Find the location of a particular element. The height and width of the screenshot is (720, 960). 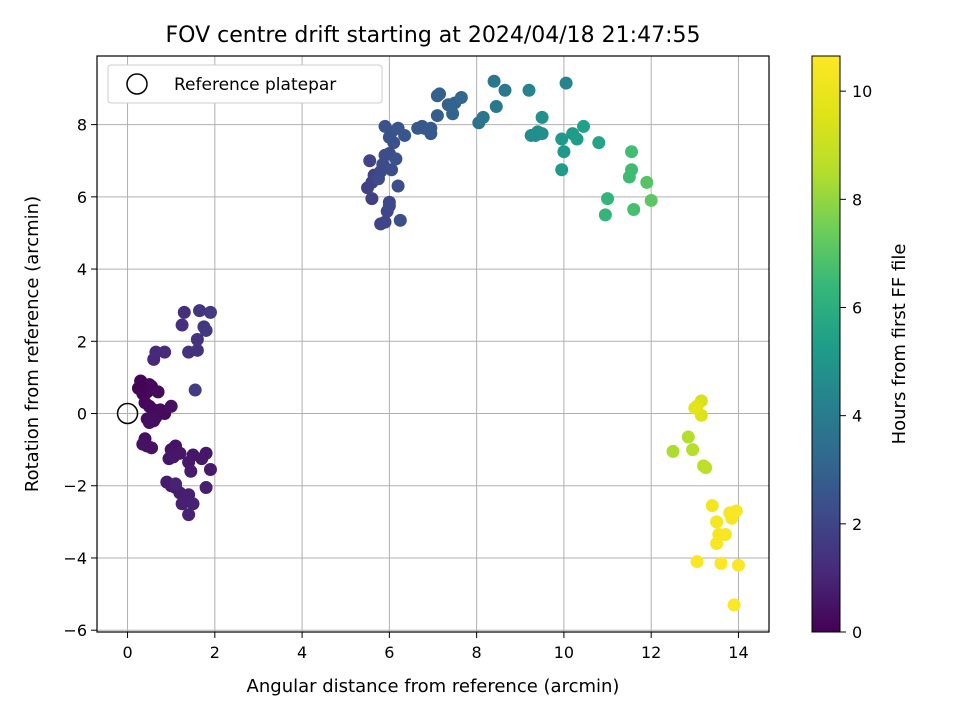

legend-marker is located at coordinates (137, 84).